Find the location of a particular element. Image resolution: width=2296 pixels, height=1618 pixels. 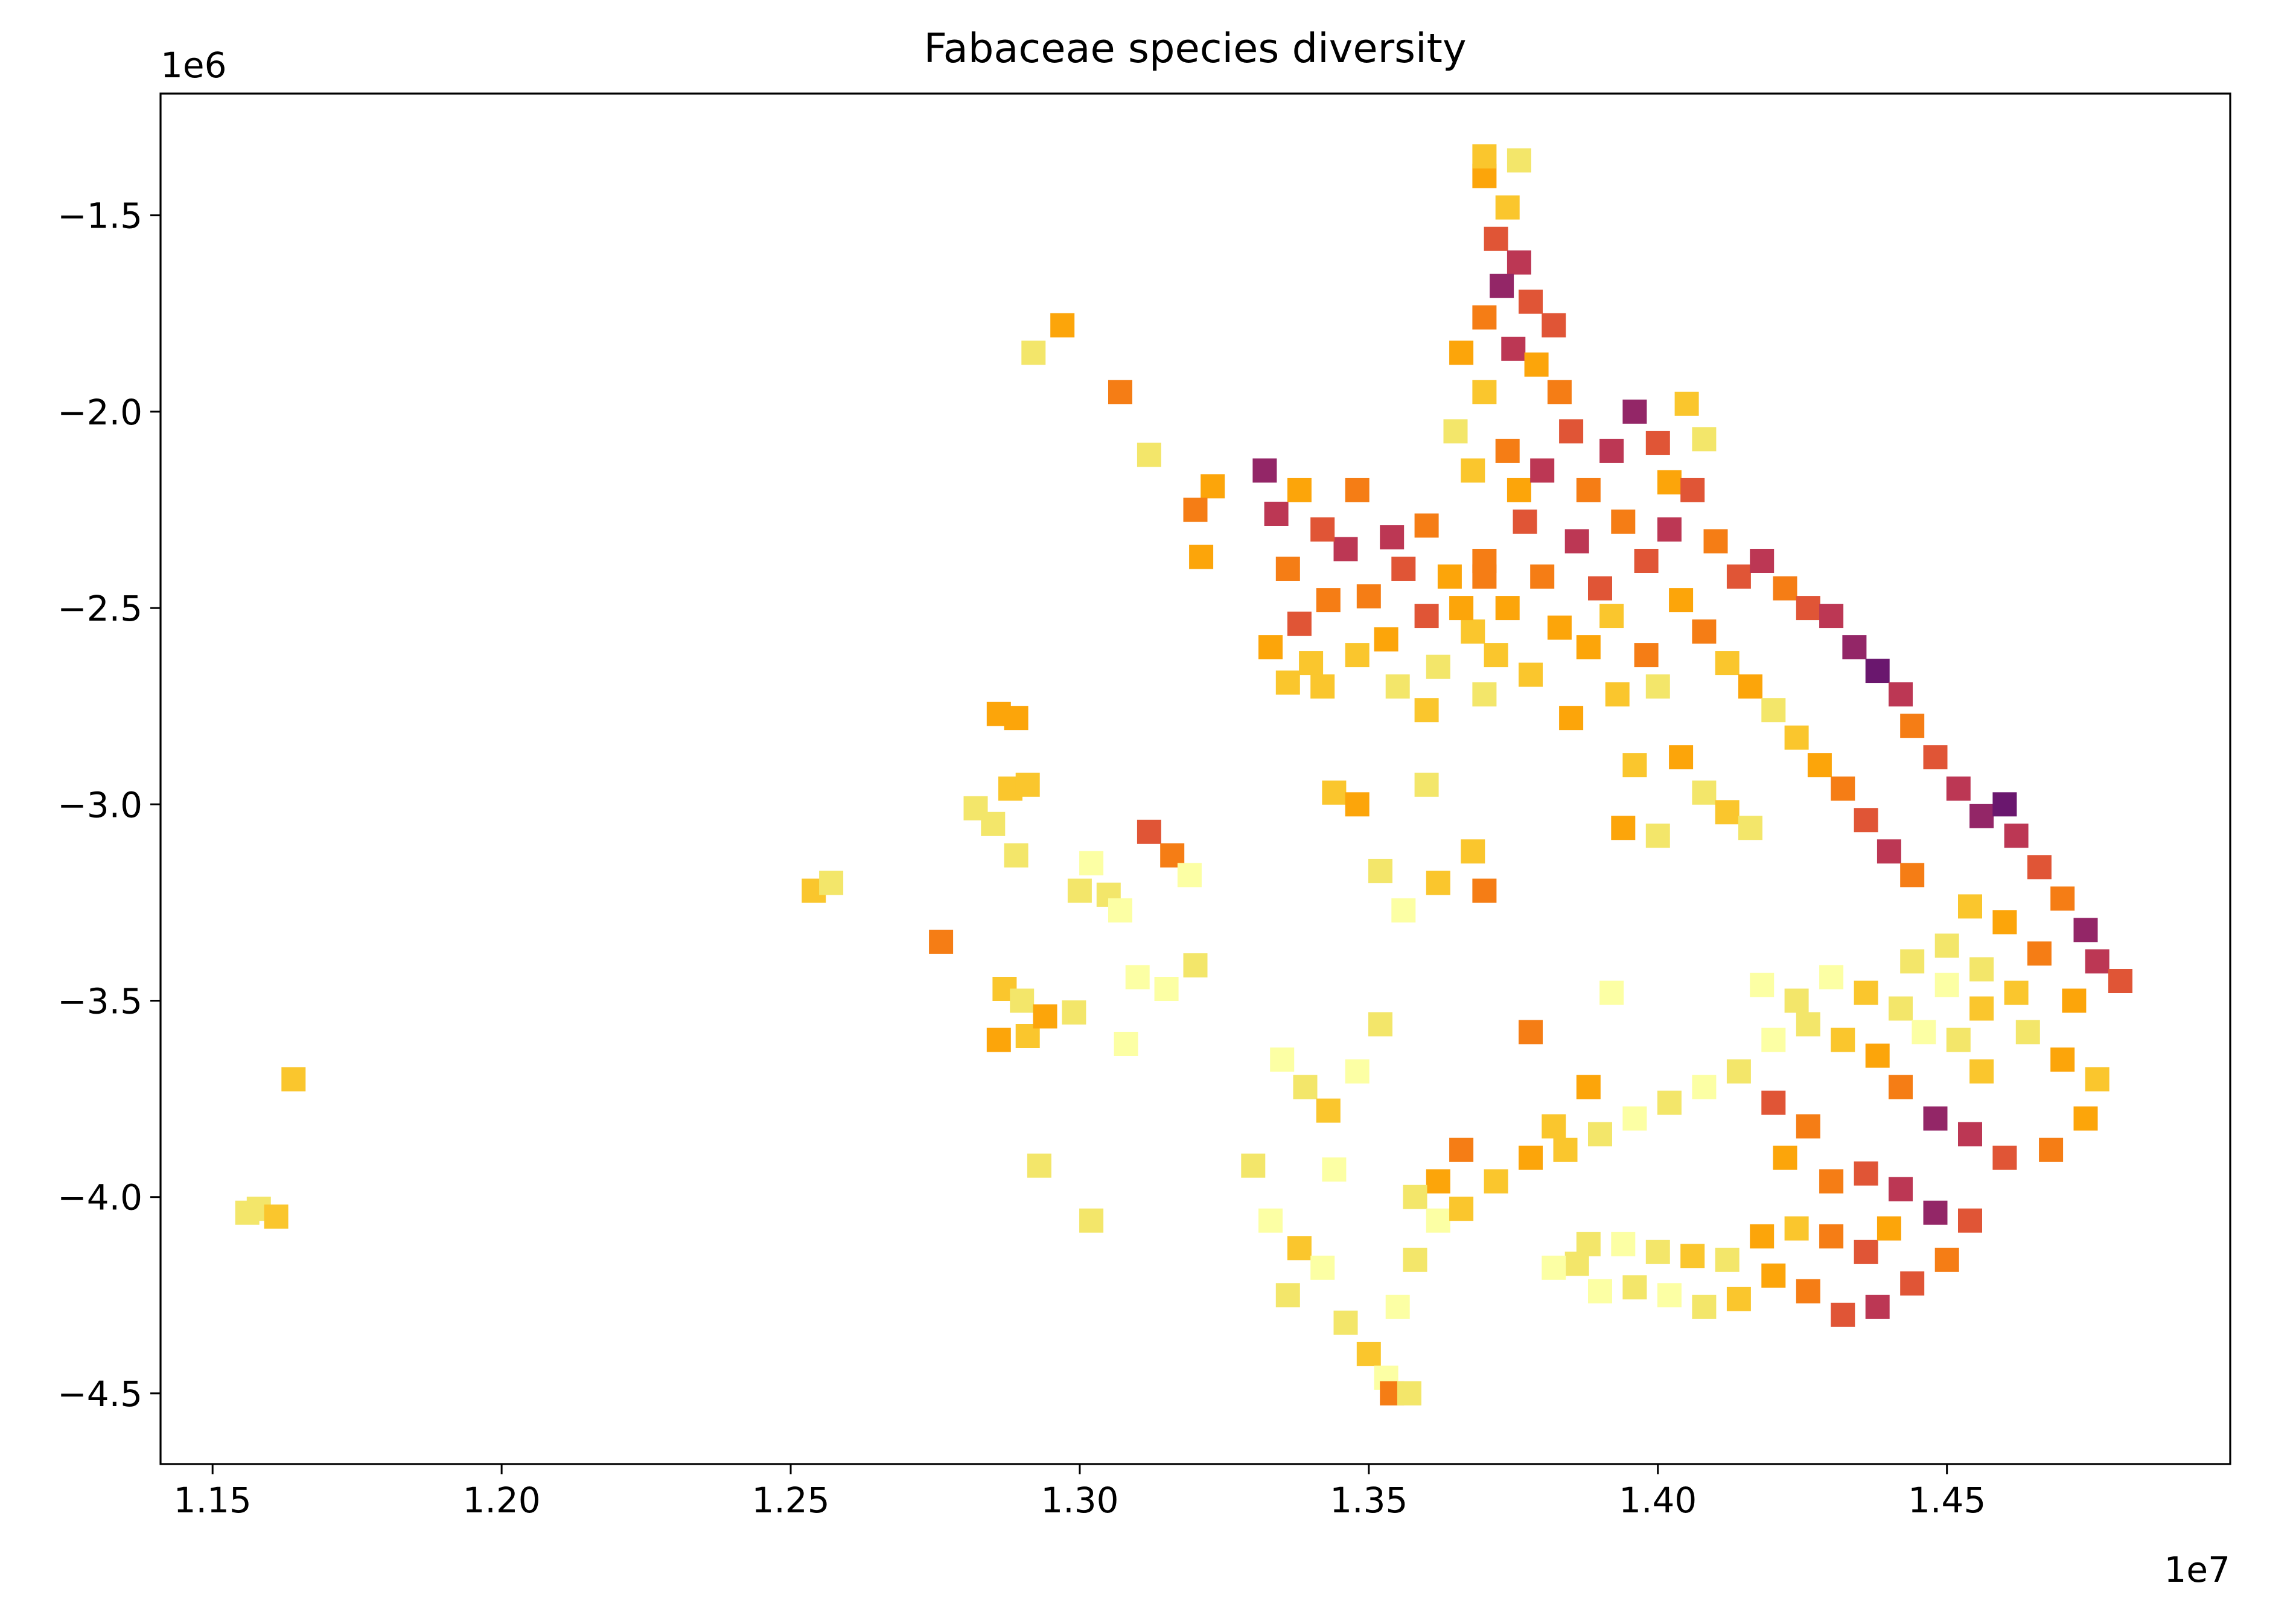

y-tick-label: −1.5 is located at coordinates (100, 216).